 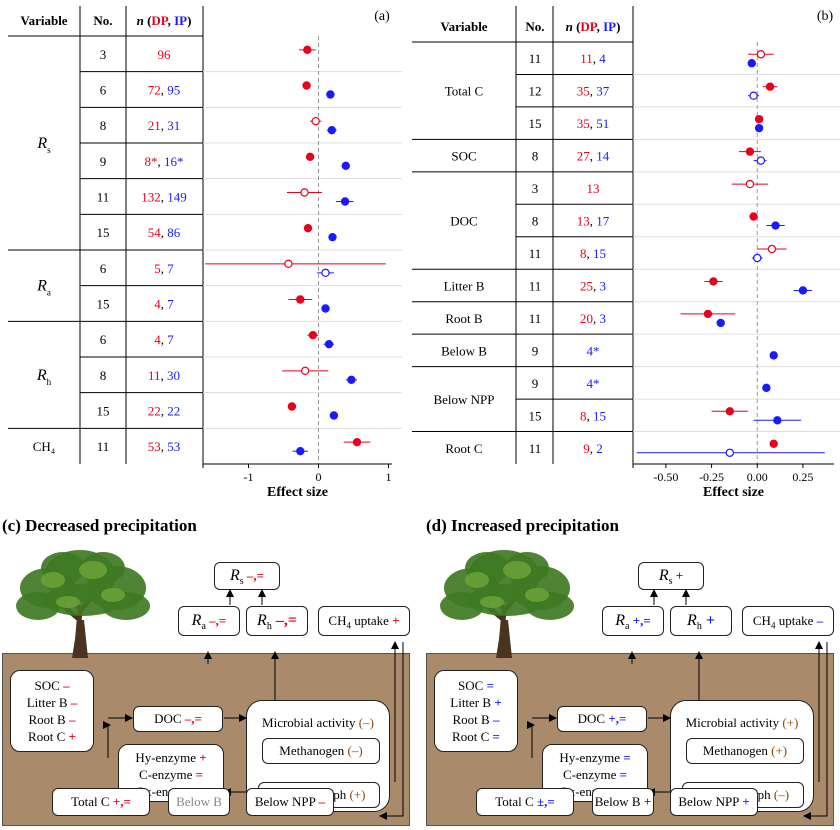 What do you see at coordinates (463, 26) in the screenshot?
I see `header-variable: Variable` at bounding box center [463, 26].